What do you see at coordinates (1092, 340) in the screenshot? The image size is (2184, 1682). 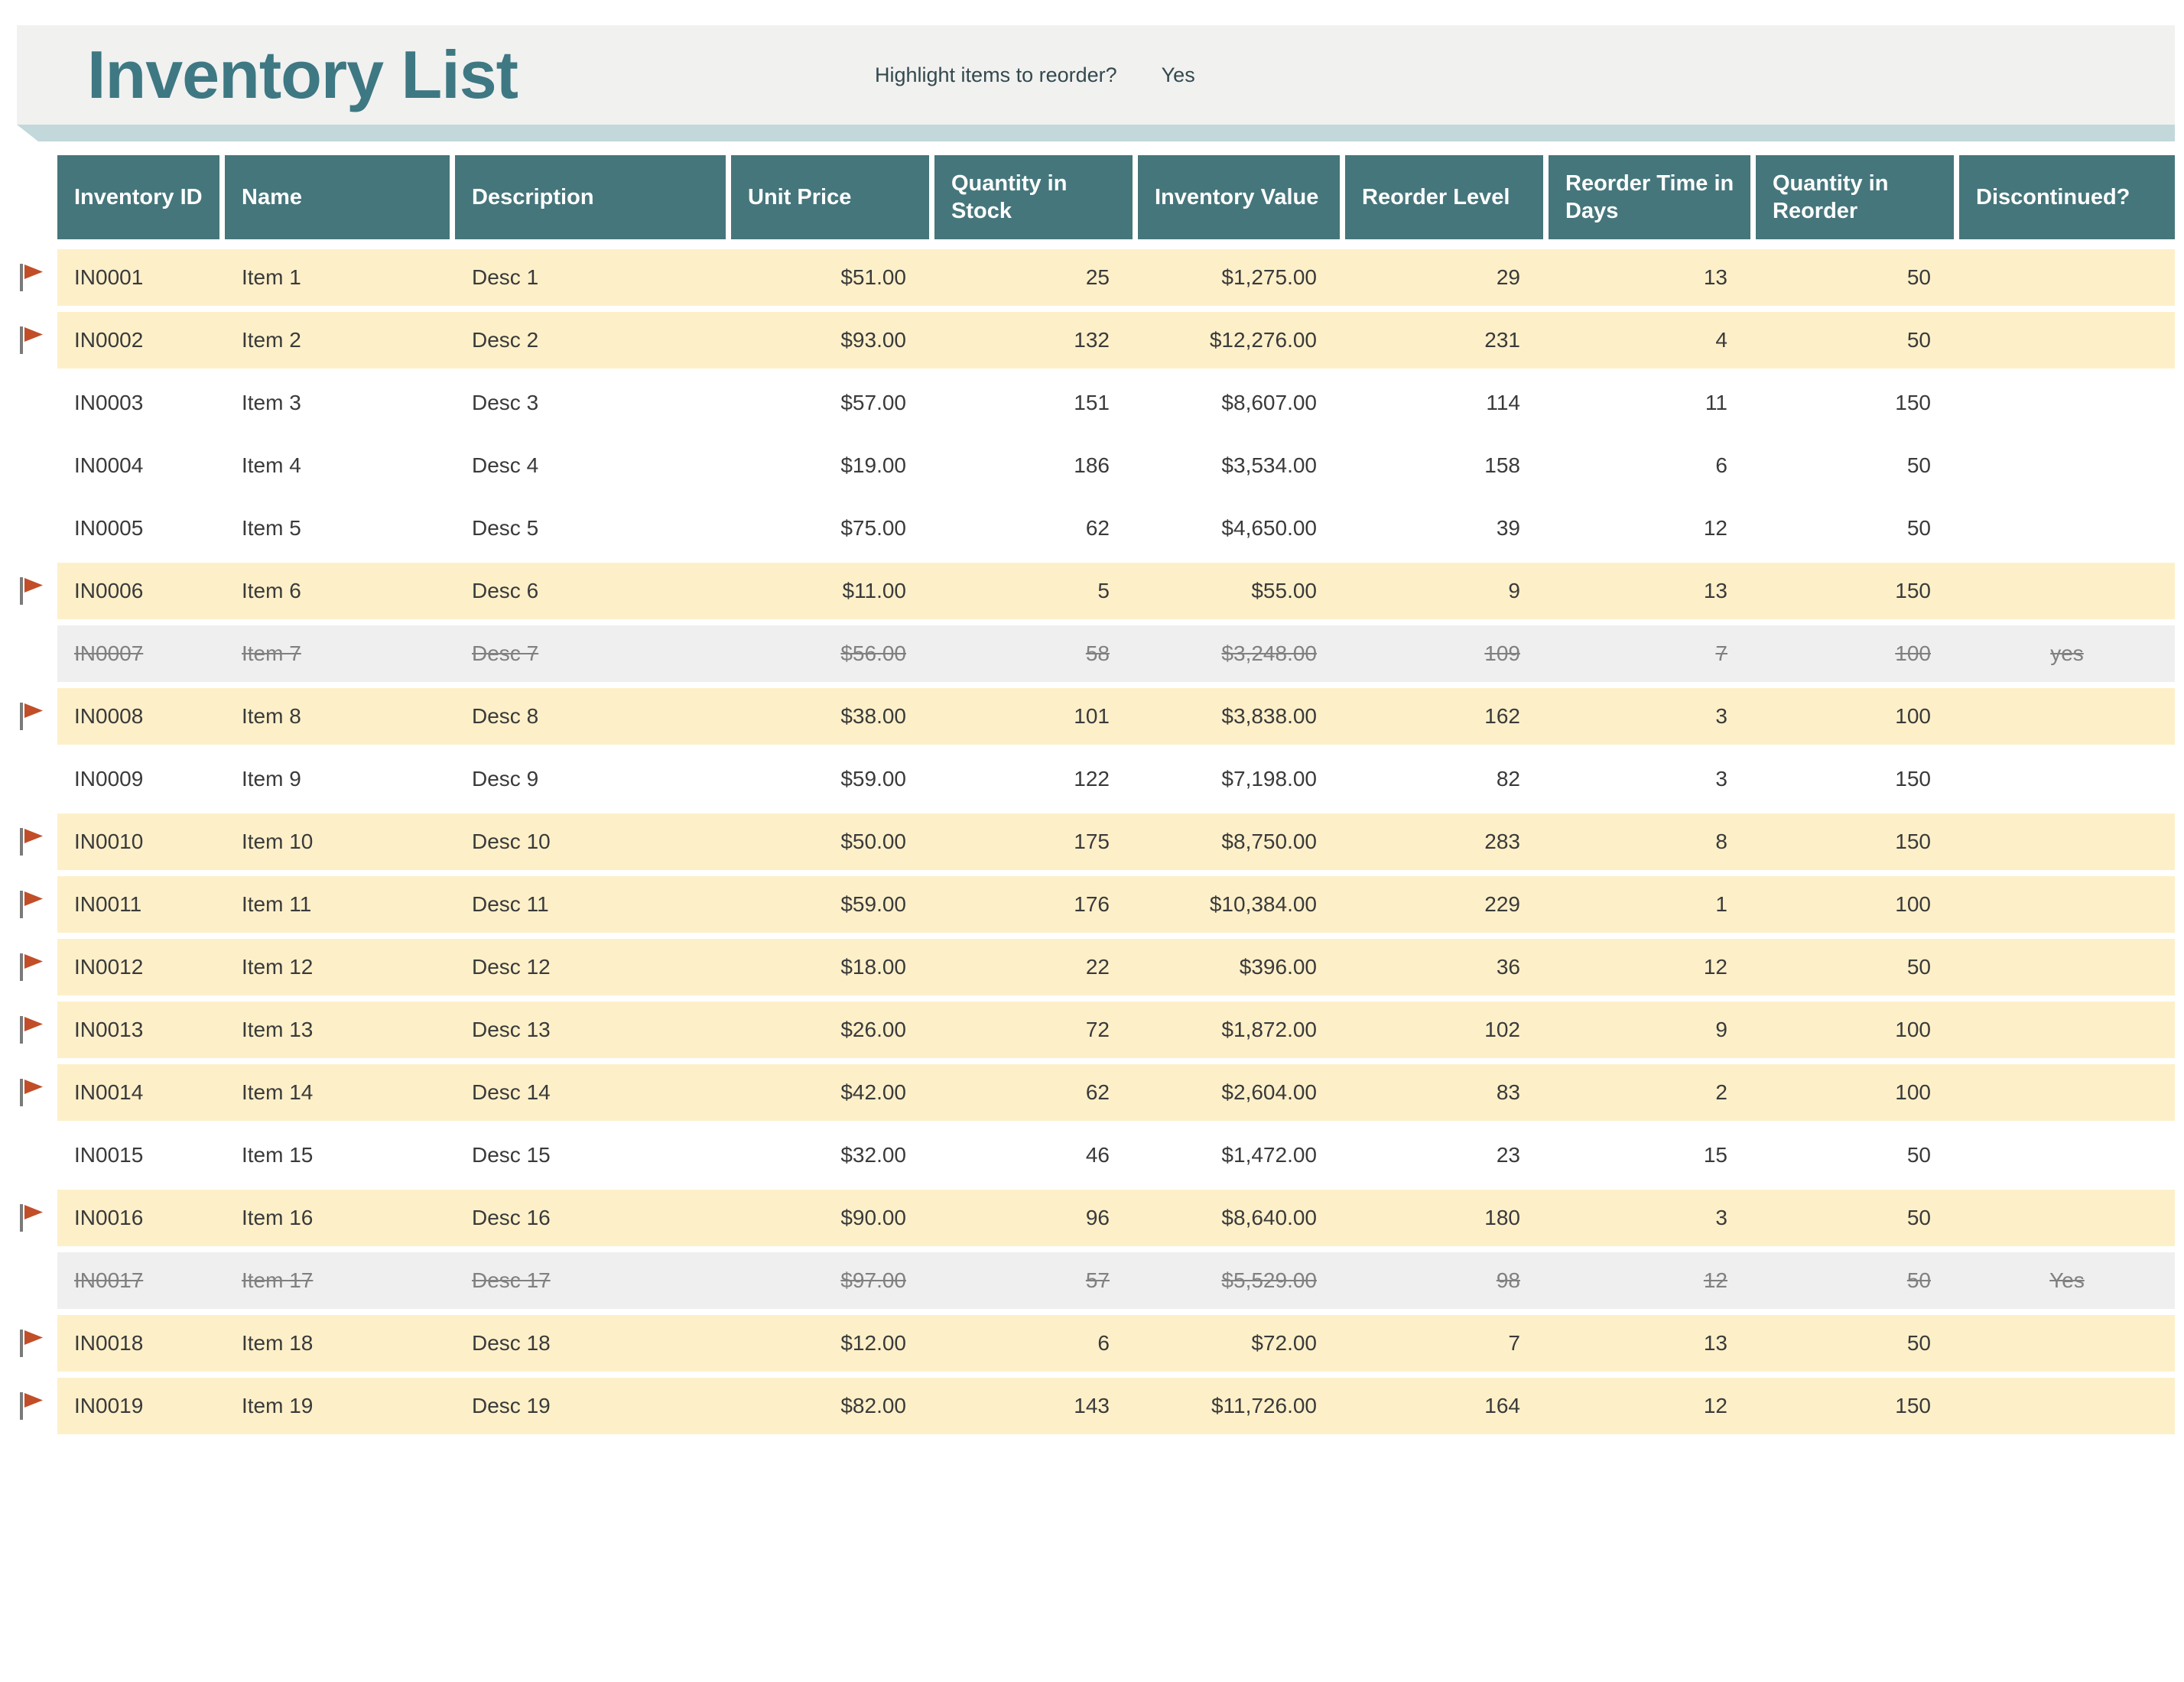 I see `cell-quantity_in_stock: 132` at bounding box center [1092, 340].